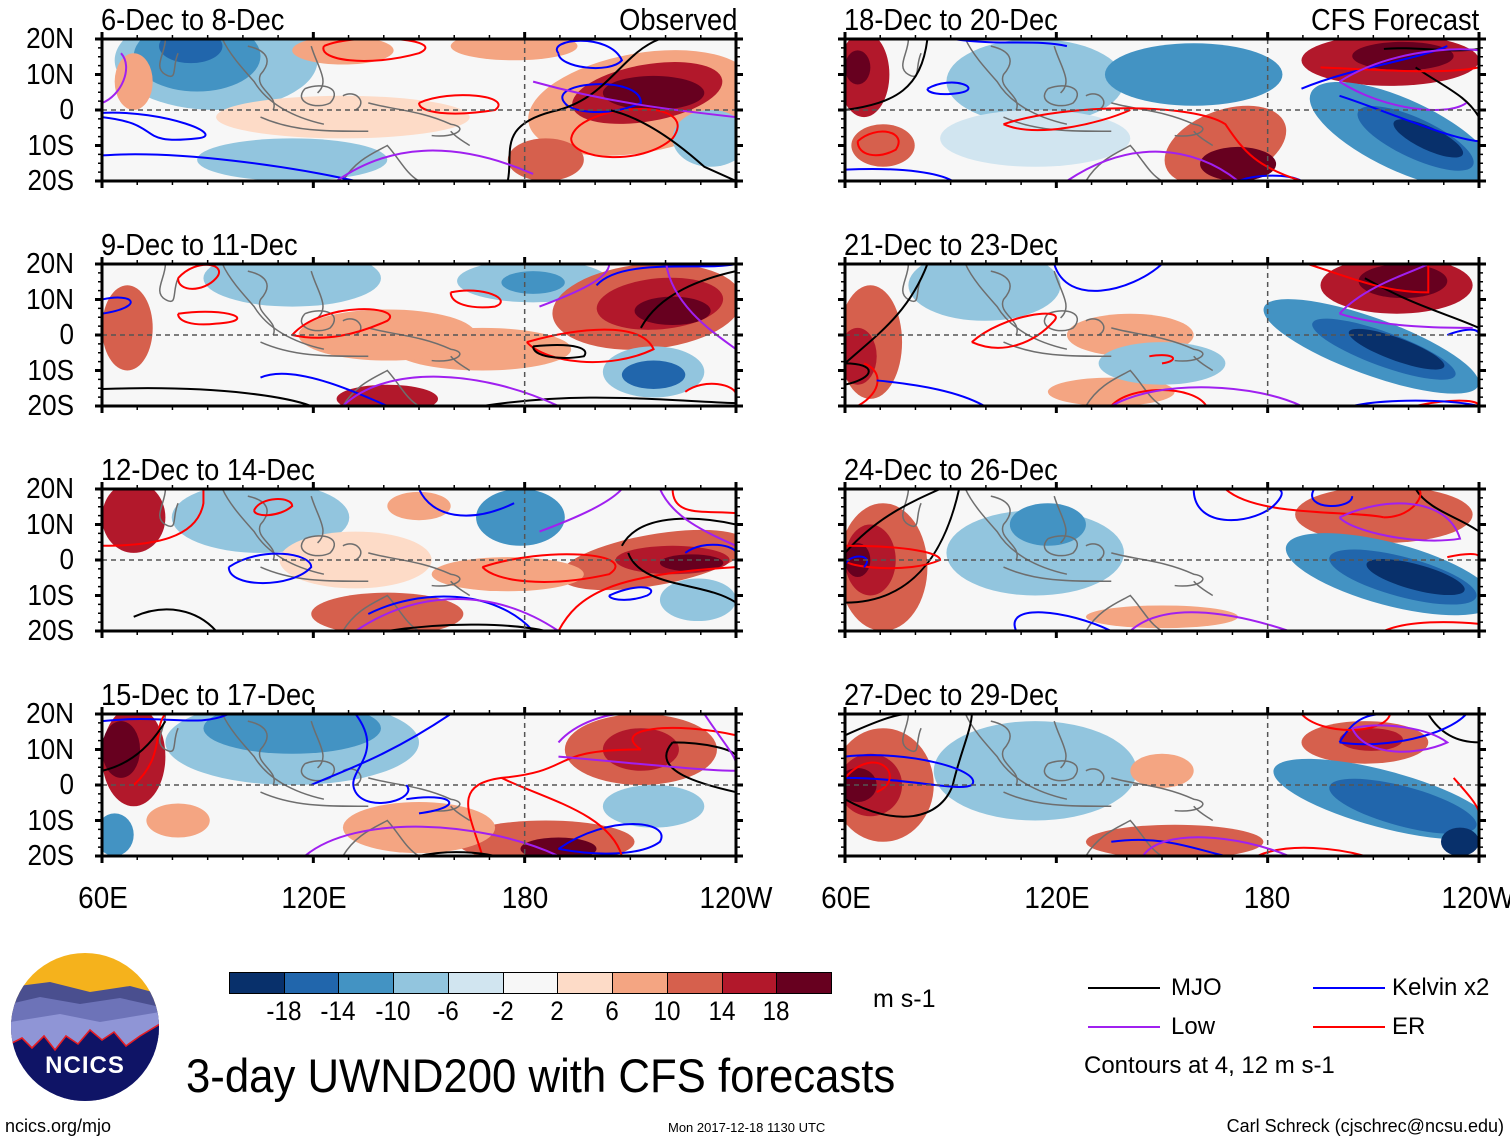 The height and width of the screenshot is (1142, 1510). Describe the element at coordinates (393, 1011) in the screenshot. I see `colorbar-label: -10` at that location.